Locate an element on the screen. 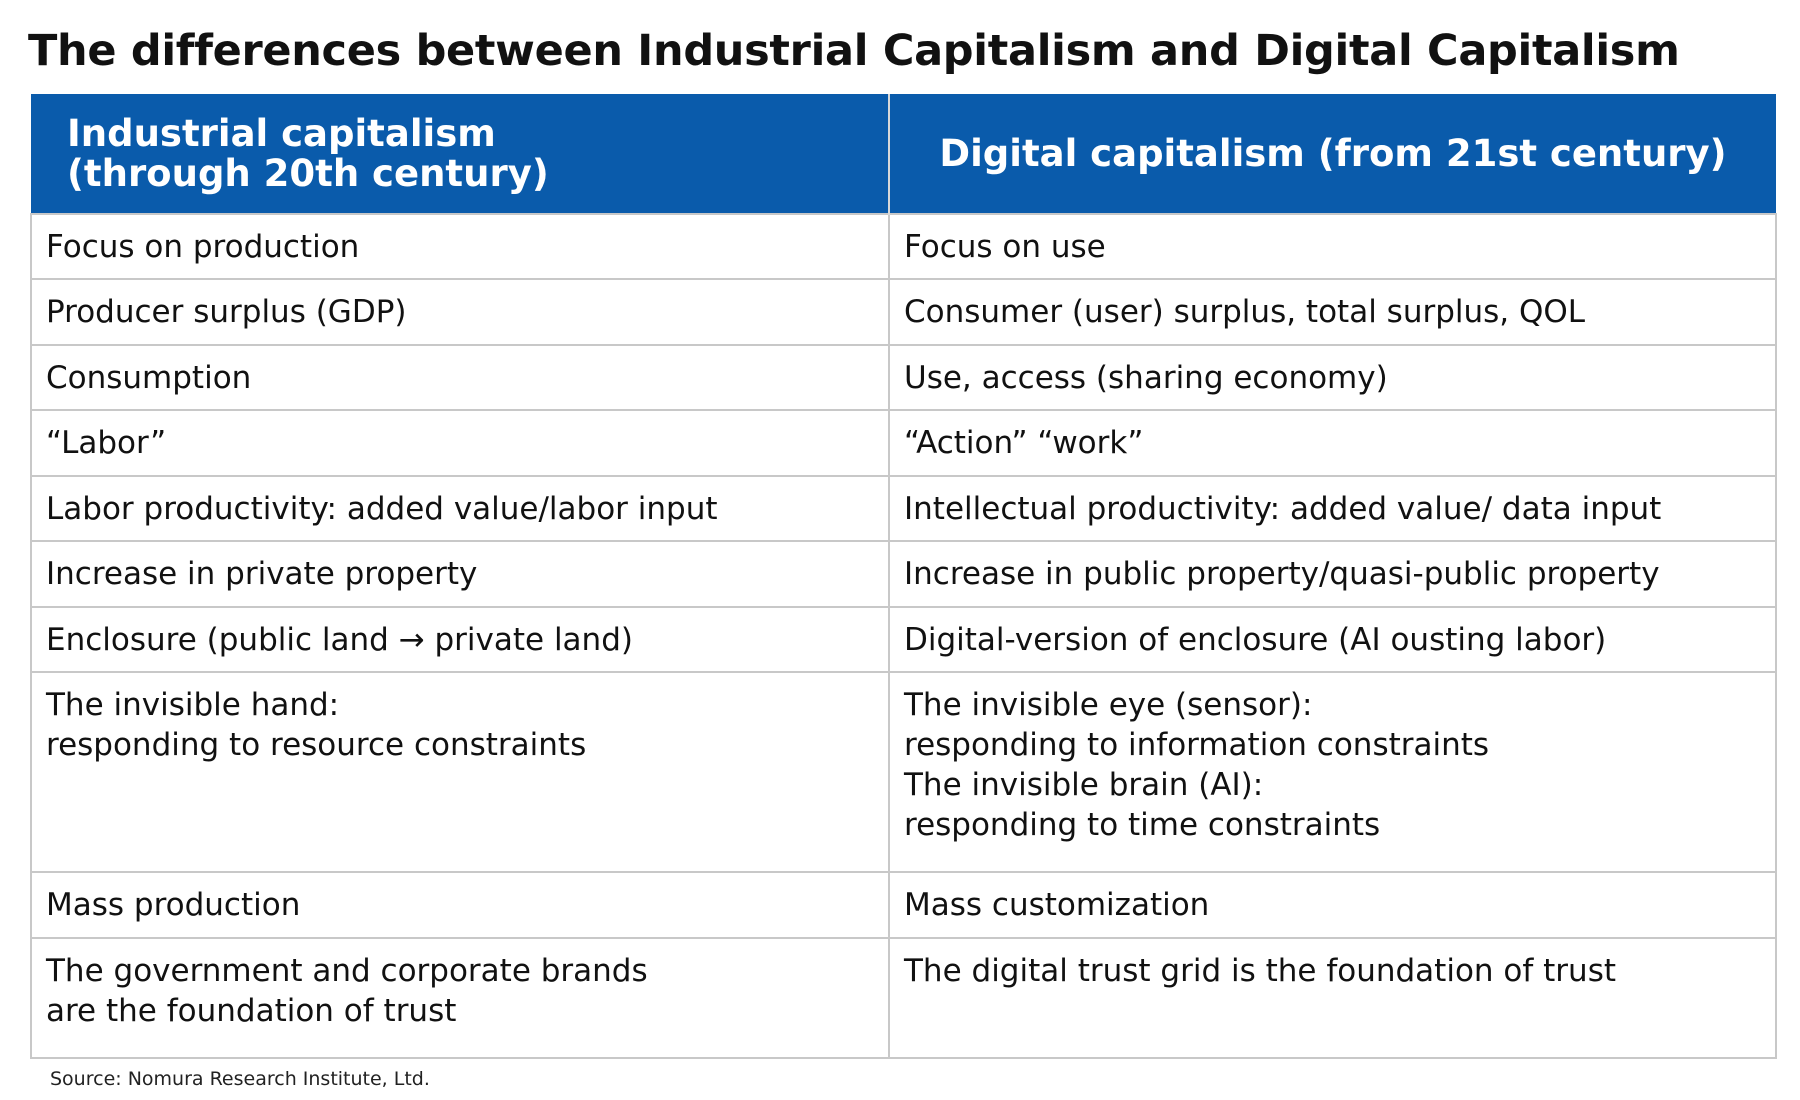 The height and width of the screenshot is (1100, 1800). table-cell: Enclosure (public land → private land) is located at coordinates (460, 639).